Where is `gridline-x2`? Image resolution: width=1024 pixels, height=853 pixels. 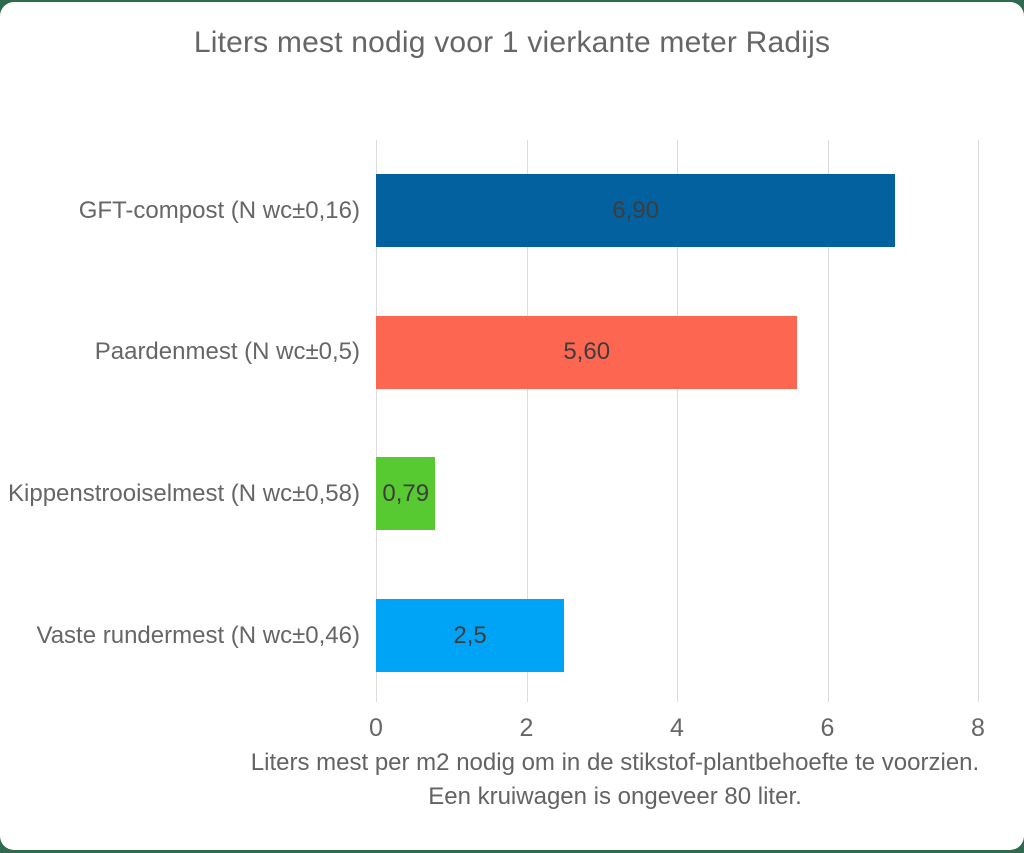
gridline-x2 is located at coordinates (527, 421).